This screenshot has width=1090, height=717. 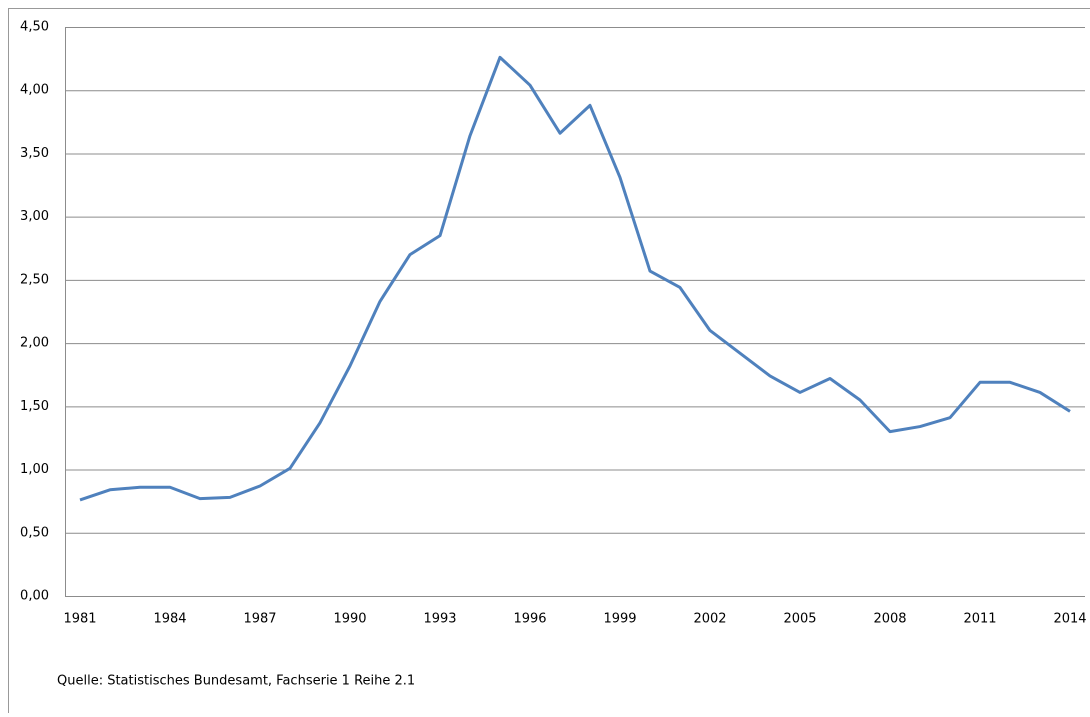 I want to click on y-tick-label: 1,50, so click(x=34, y=406).